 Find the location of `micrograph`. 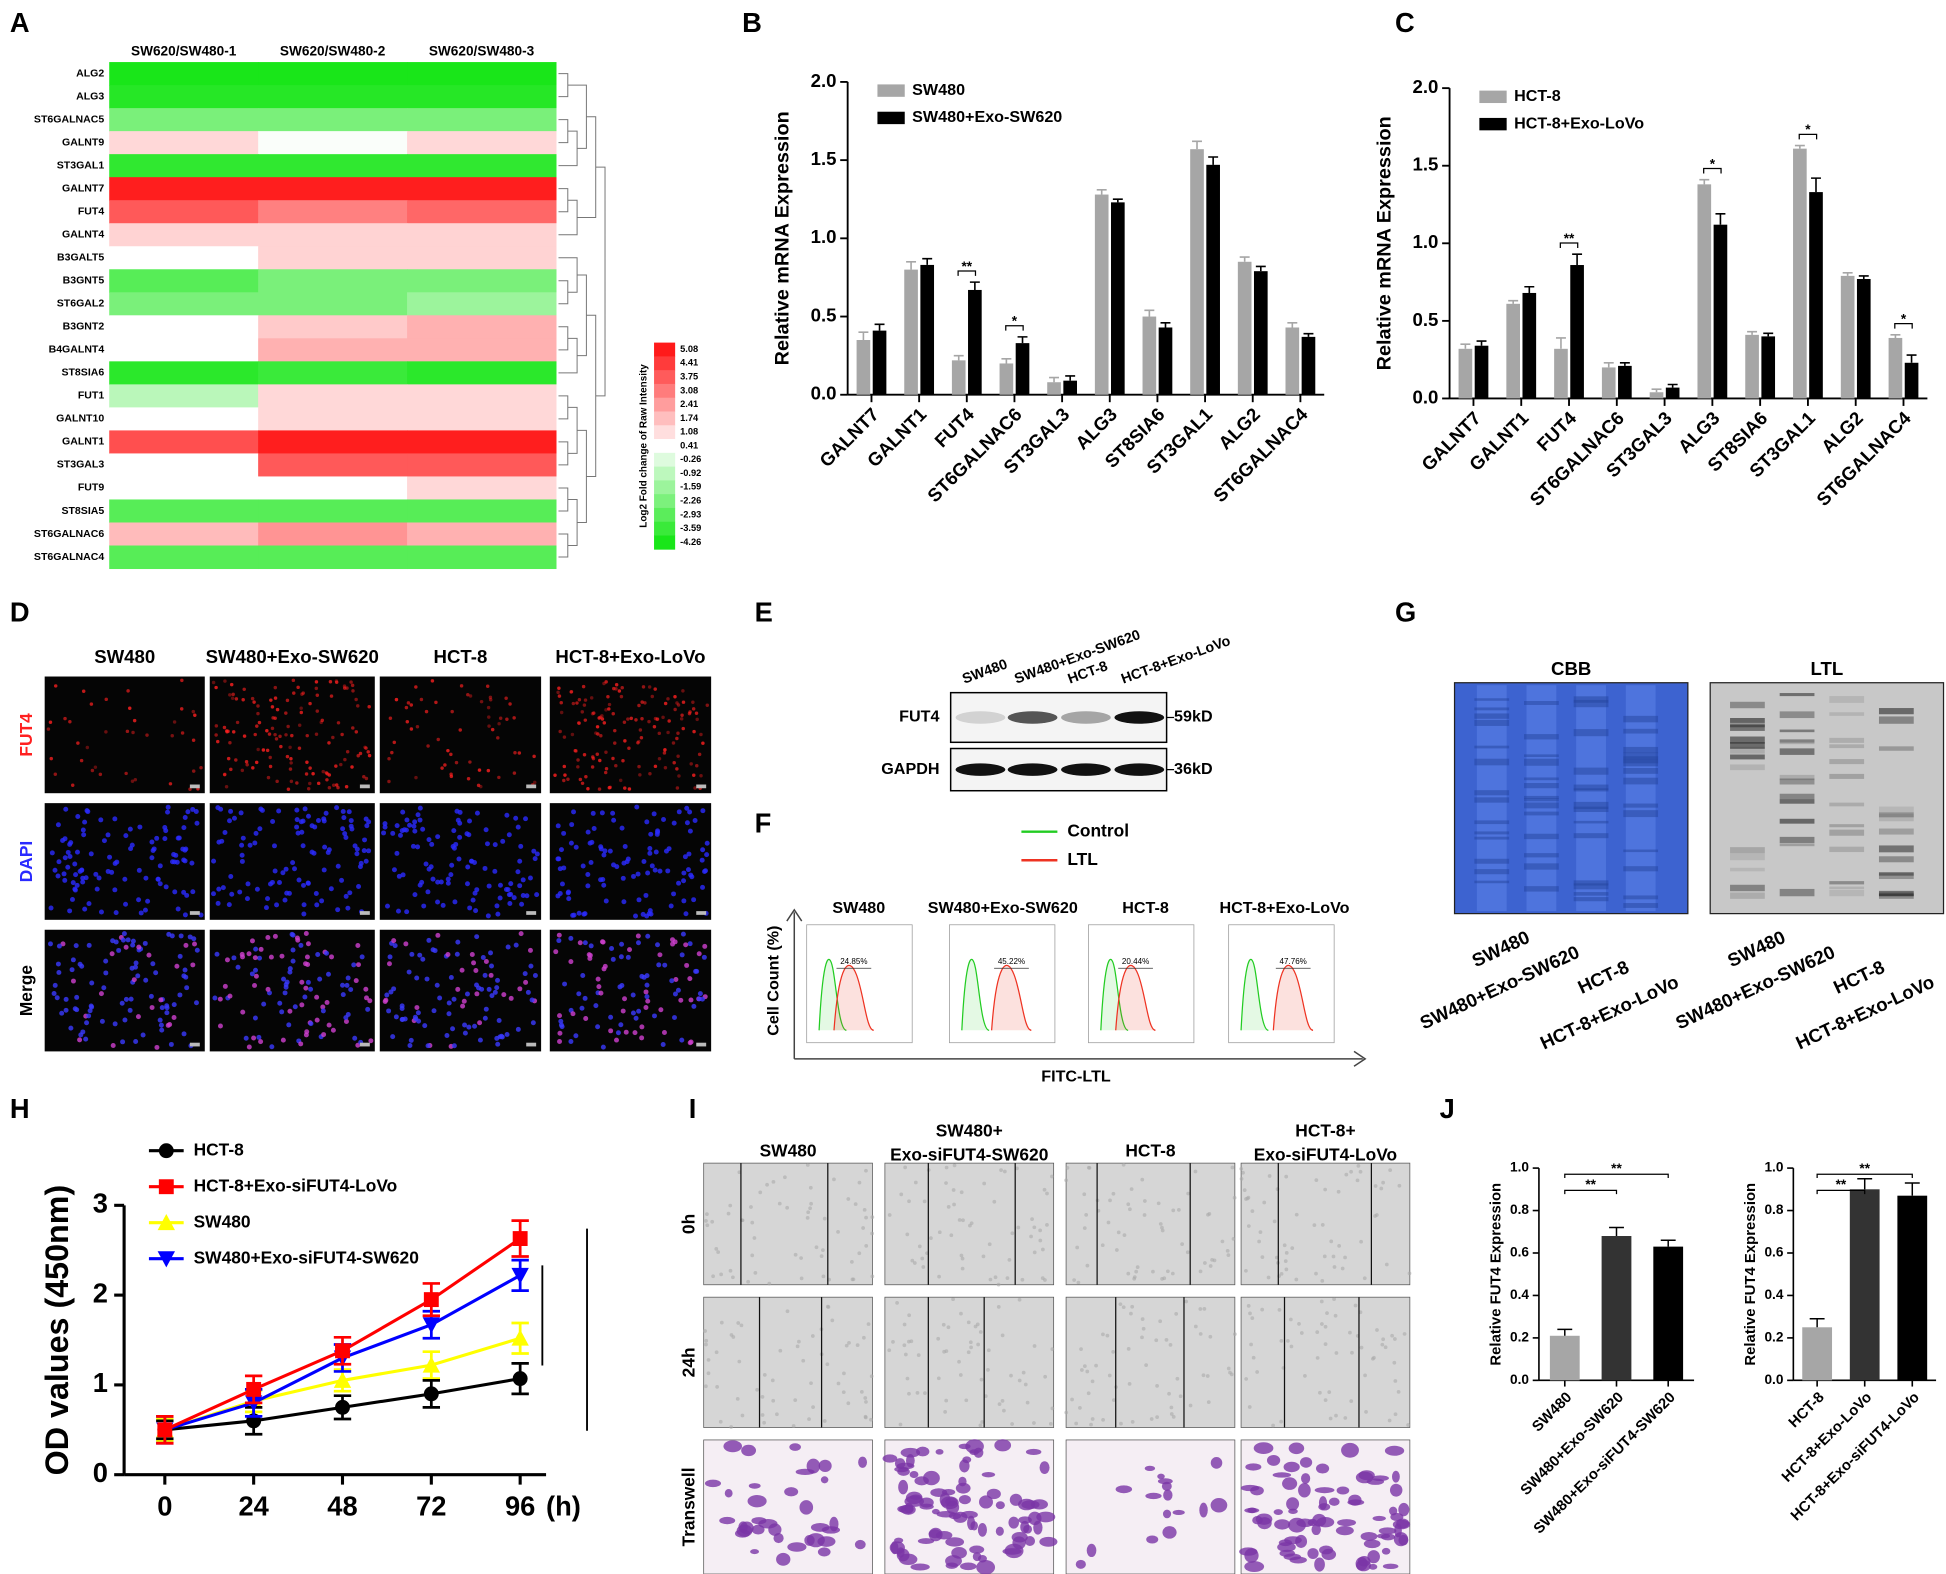

micrograph is located at coordinates (630, 735).